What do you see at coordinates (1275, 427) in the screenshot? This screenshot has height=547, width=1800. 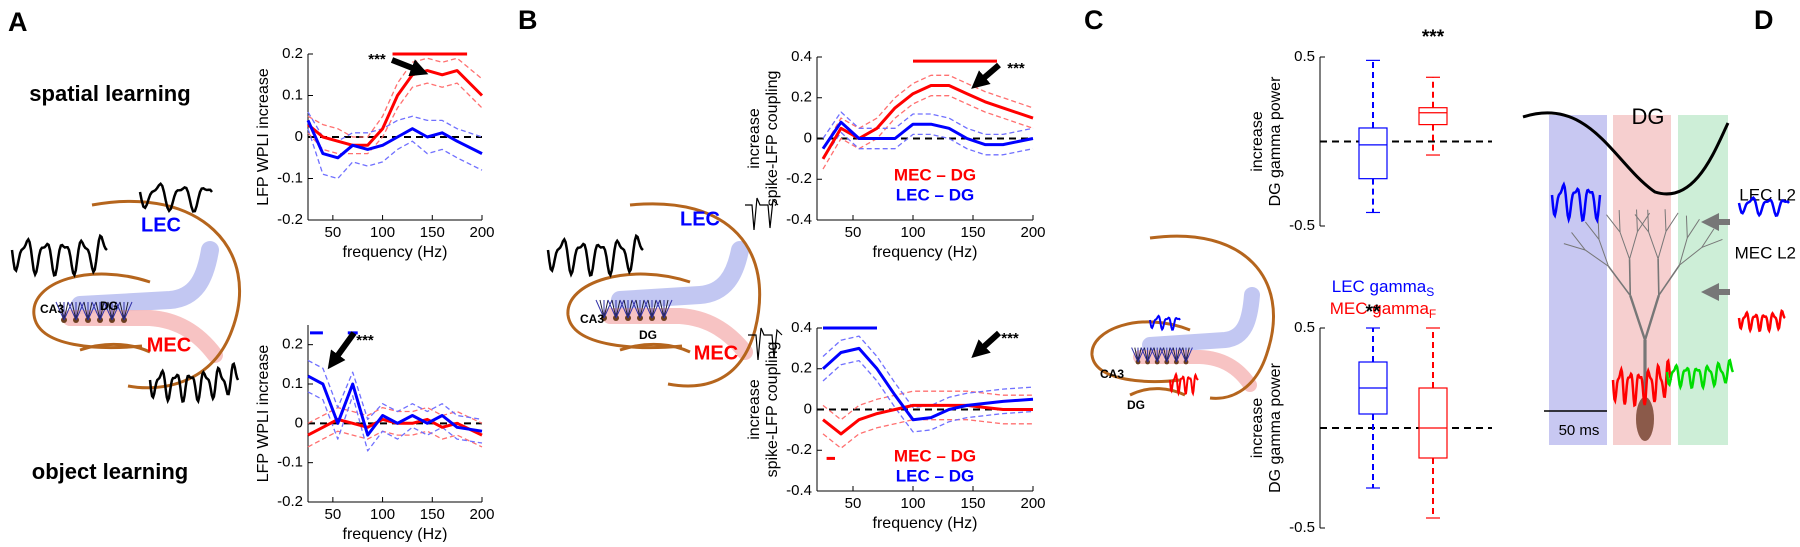 I see `y-axis-label: DG gamma power` at bounding box center [1275, 427].